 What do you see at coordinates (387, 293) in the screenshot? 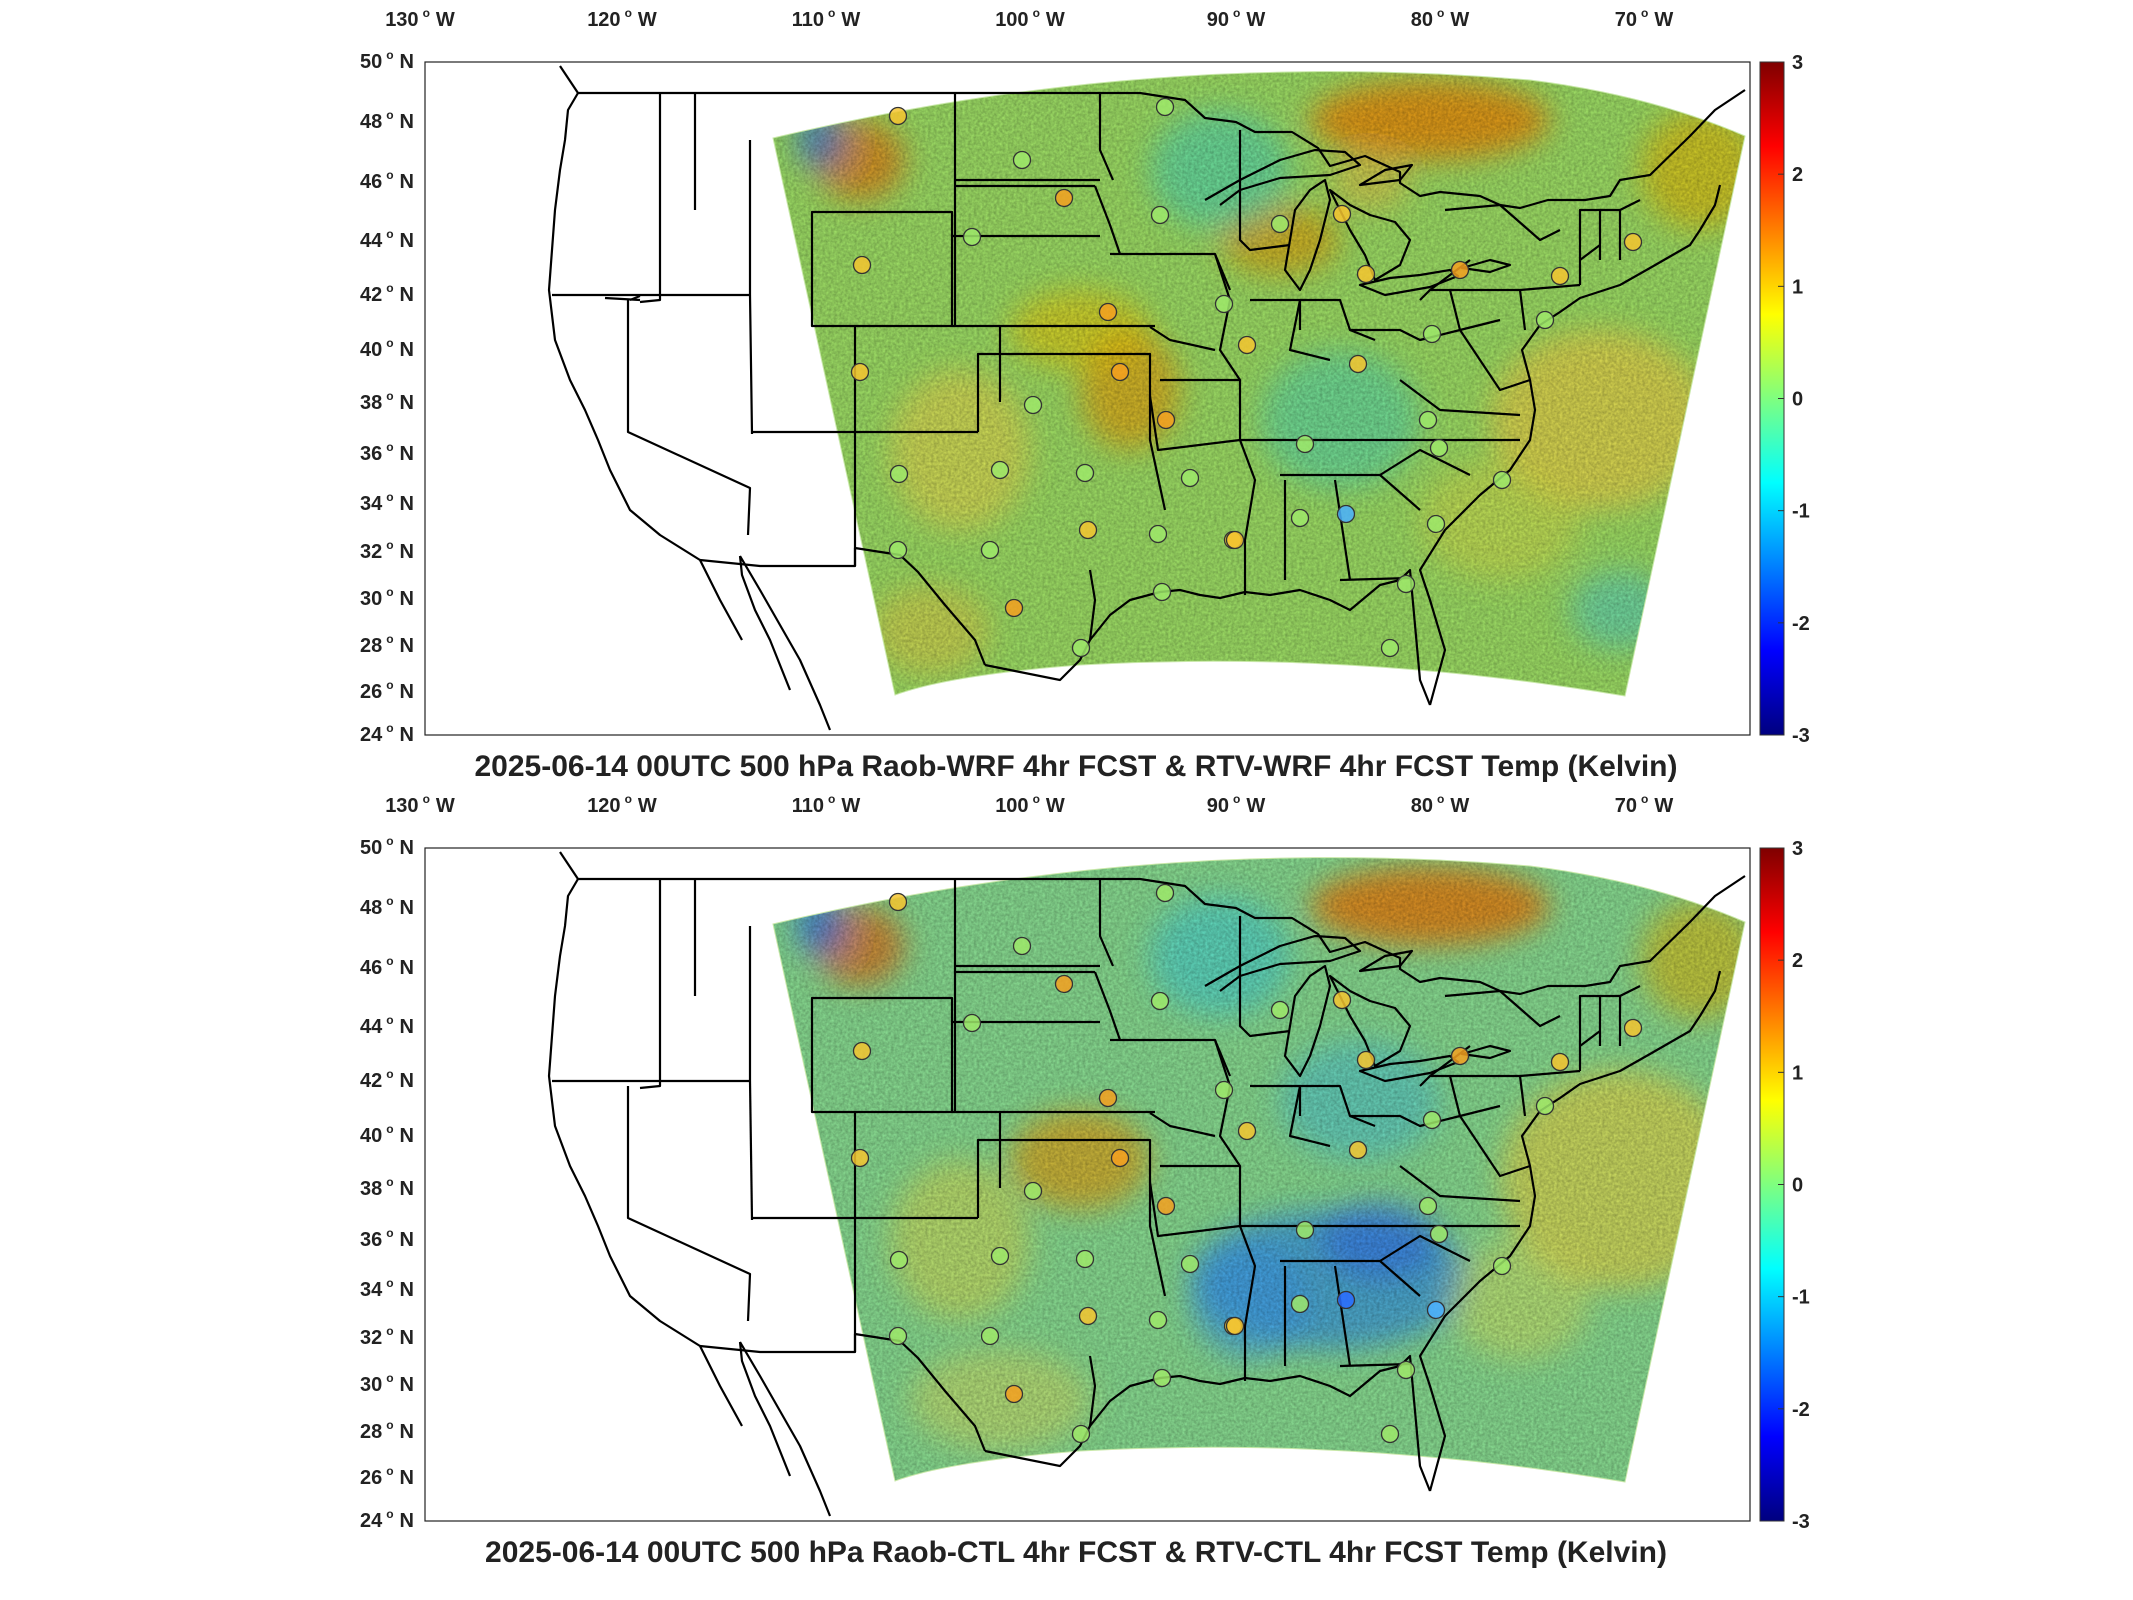
I see `latitude-tick-label: 42 o N` at bounding box center [387, 293].